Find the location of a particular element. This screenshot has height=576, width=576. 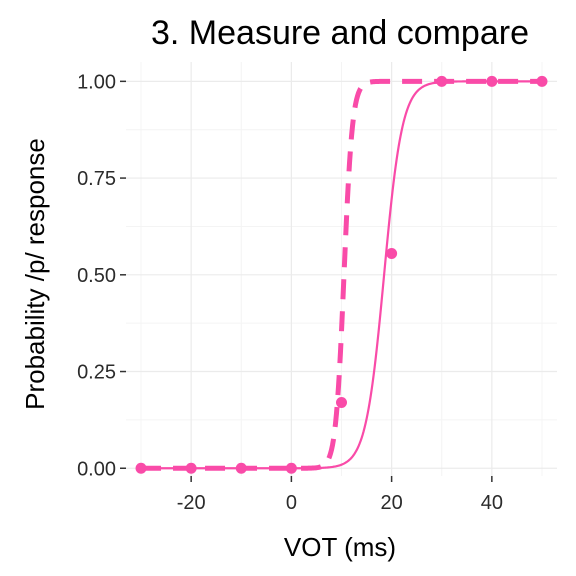

x-axis-title: VOT (ms) is located at coordinates (340, 547).